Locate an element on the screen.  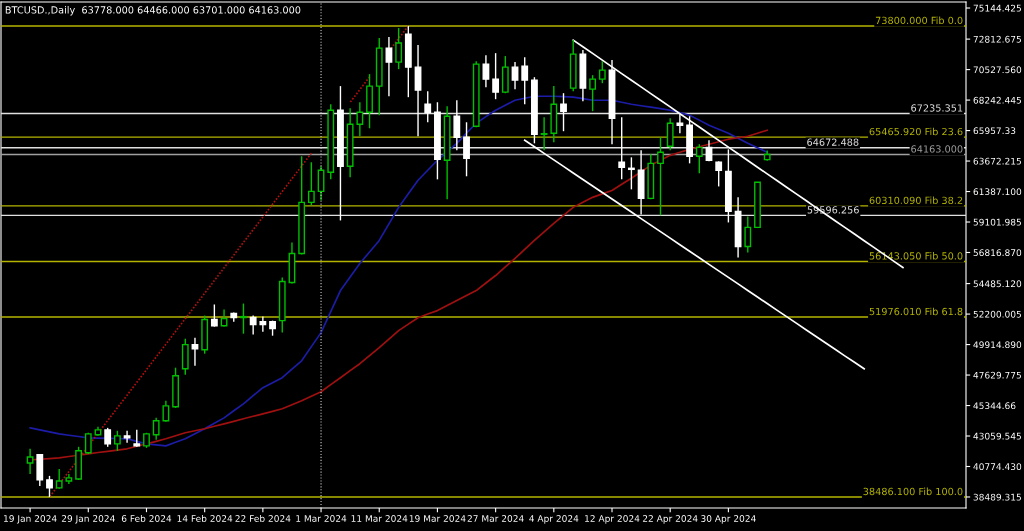
ref-line-label: 64163.000 is located at coordinates (937, 149).